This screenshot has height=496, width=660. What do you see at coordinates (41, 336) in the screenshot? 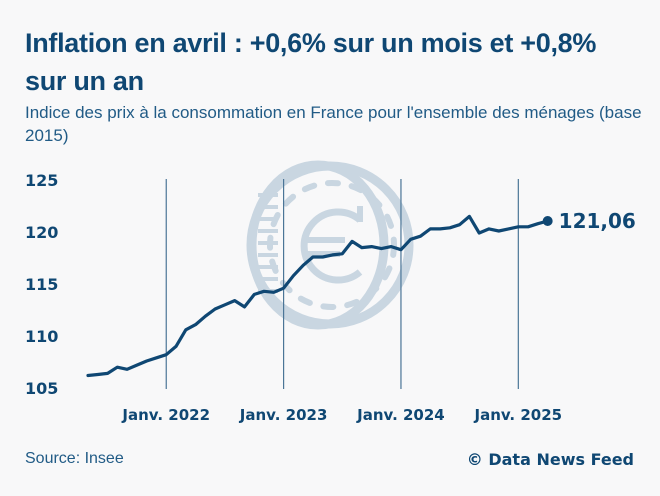
I see `y-tick-label: 110` at bounding box center [41, 336].